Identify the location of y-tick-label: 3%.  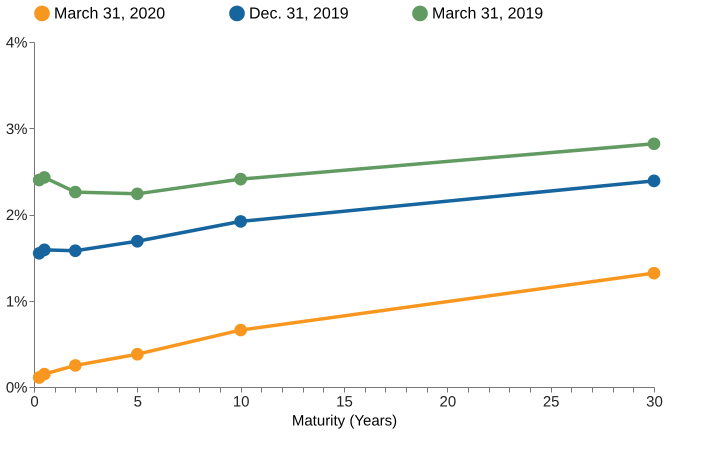
(17, 129).